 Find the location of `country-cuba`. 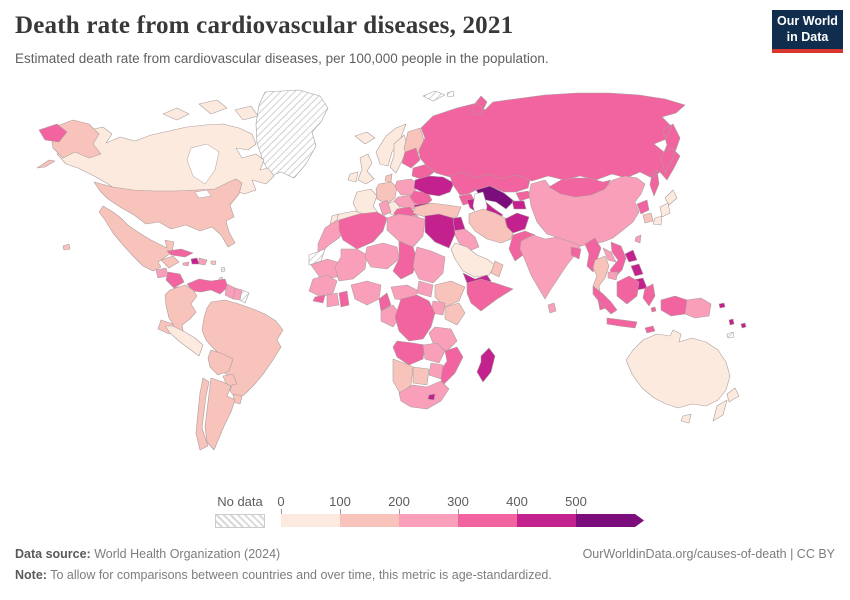

country-cuba is located at coordinates (180, 253).